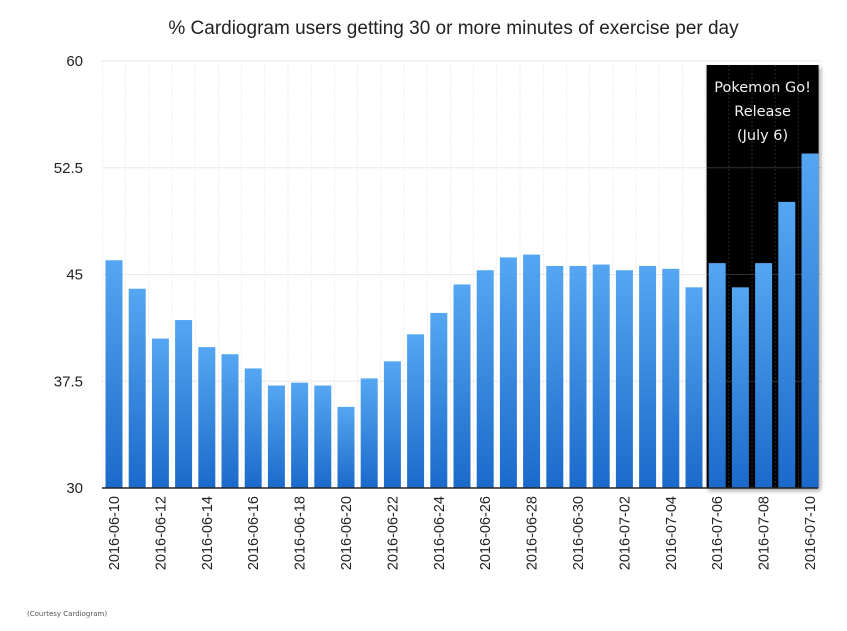 The width and height of the screenshot is (847, 631). What do you see at coordinates (533, 533) in the screenshot?
I see `x-tick-label: 2016-06-28` at bounding box center [533, 533].